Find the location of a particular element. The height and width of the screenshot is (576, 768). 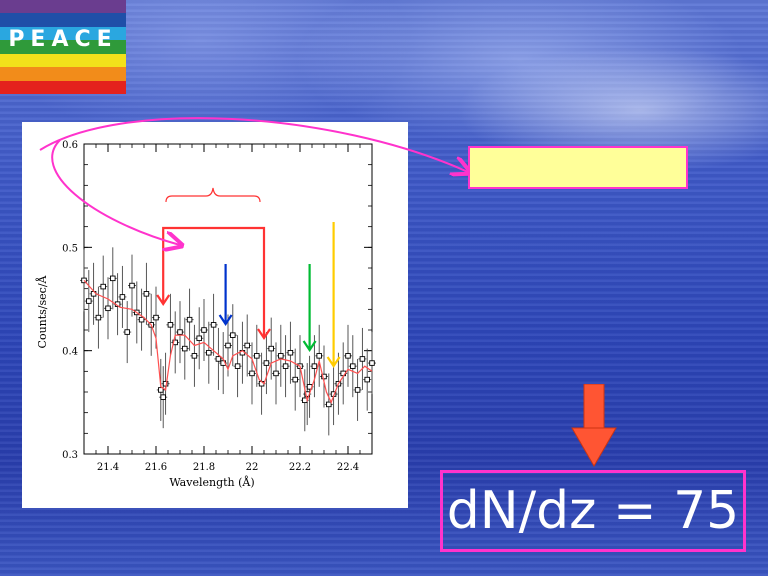

peace-flag: PEACE is located at coordinates (63, 47).